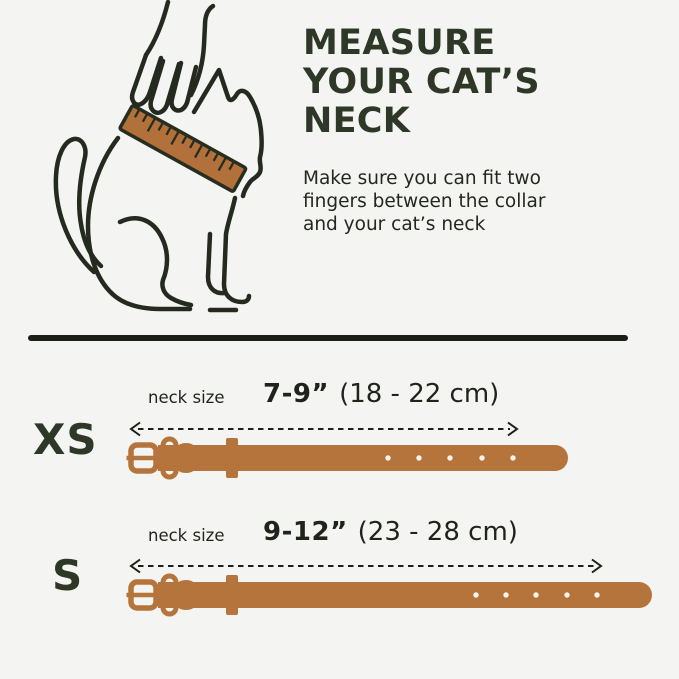  What do you see at coordinates (186, 535) in the screenshot?
I see `neck-size-caption-s: neck size` at bounding box center [186, 535].